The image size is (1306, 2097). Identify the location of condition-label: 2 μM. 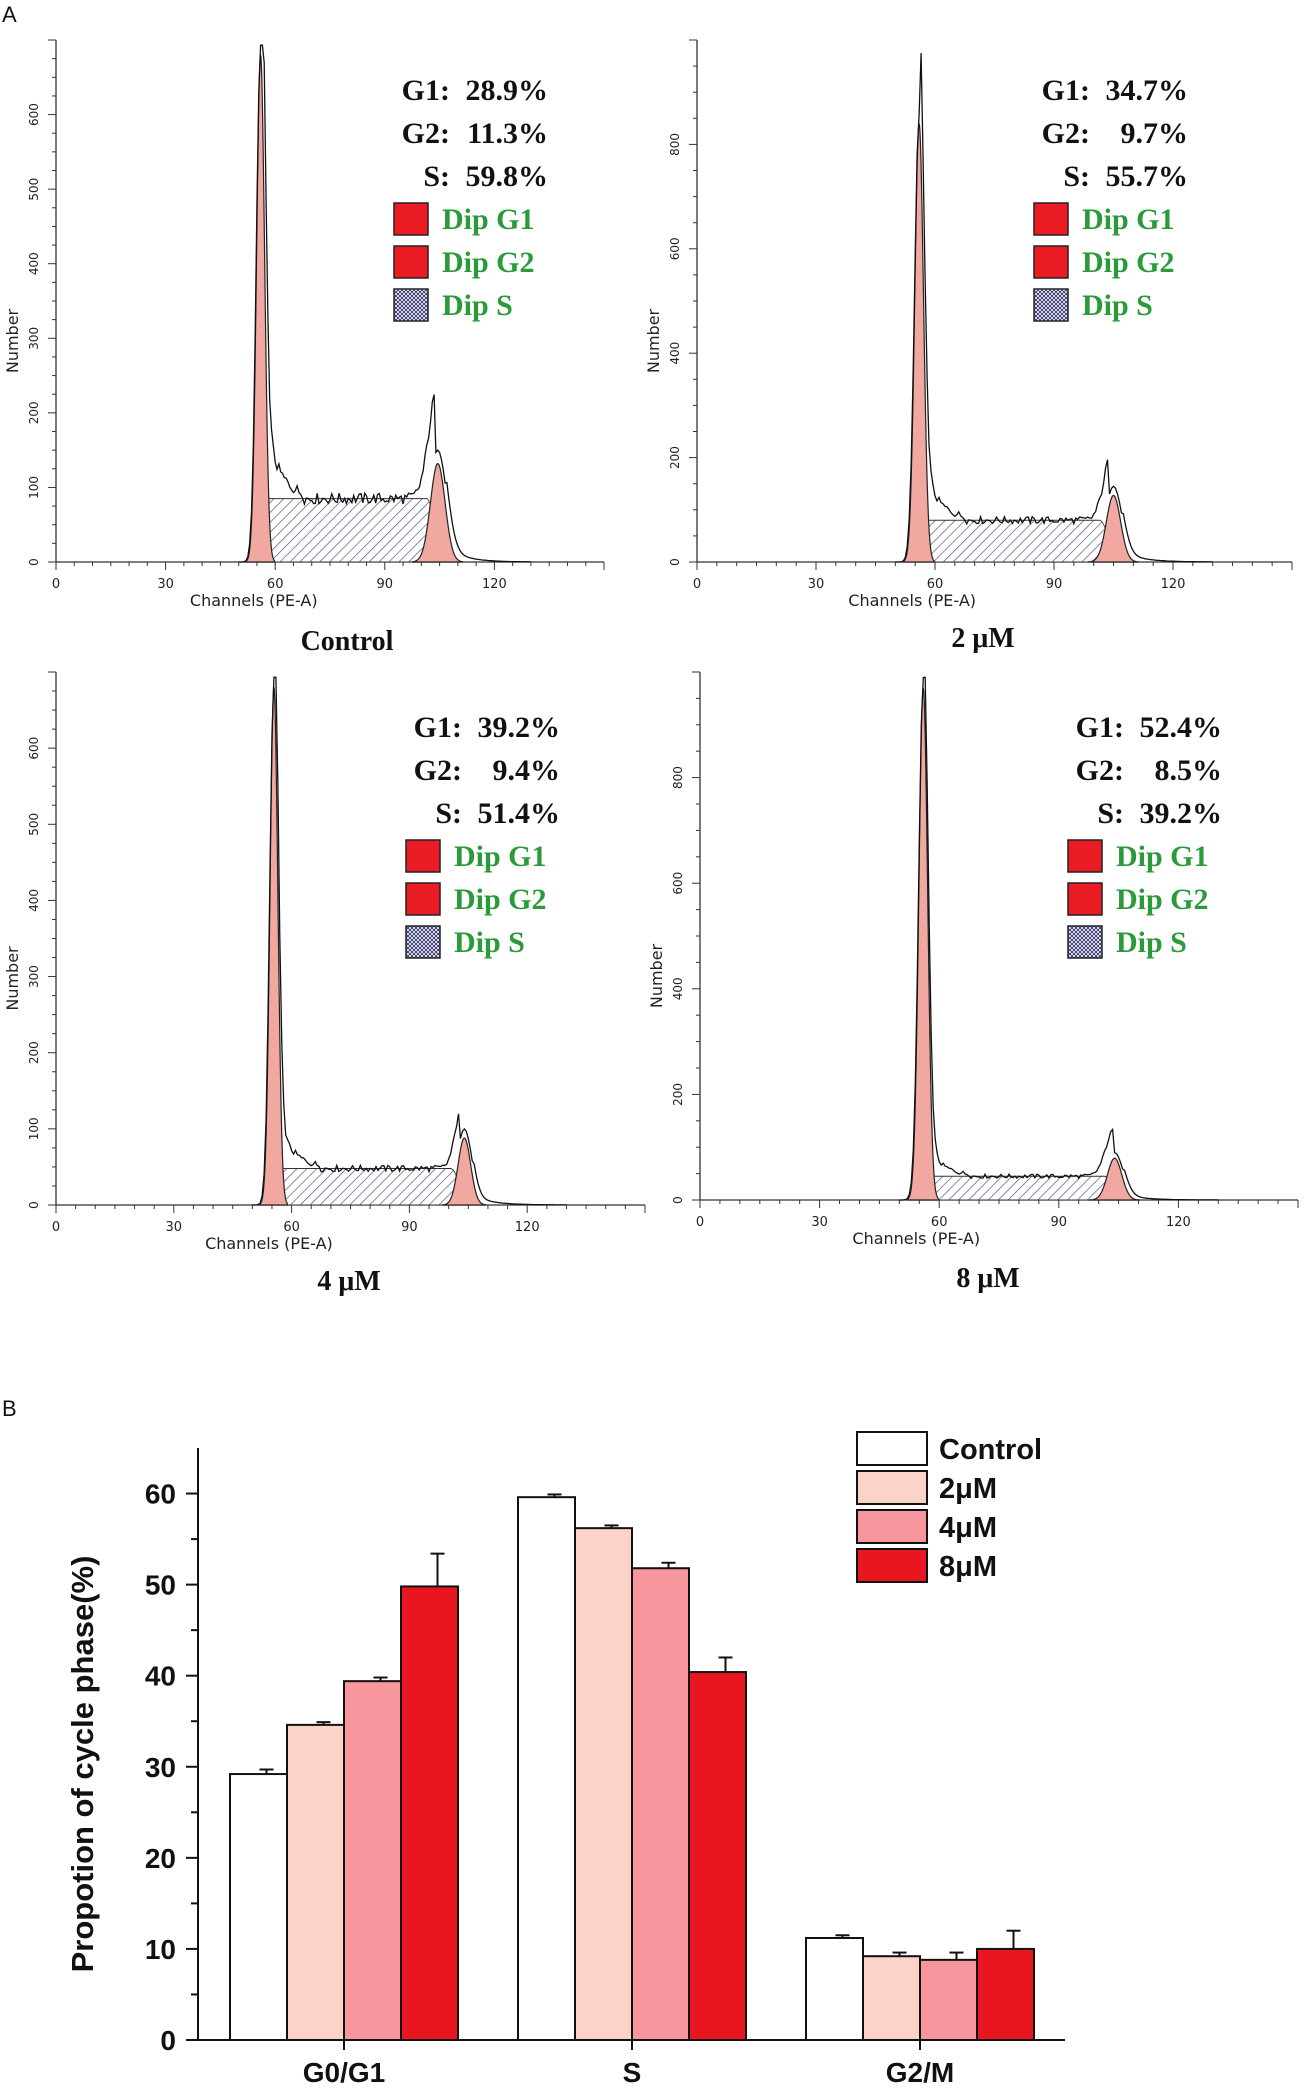
(982, 638).